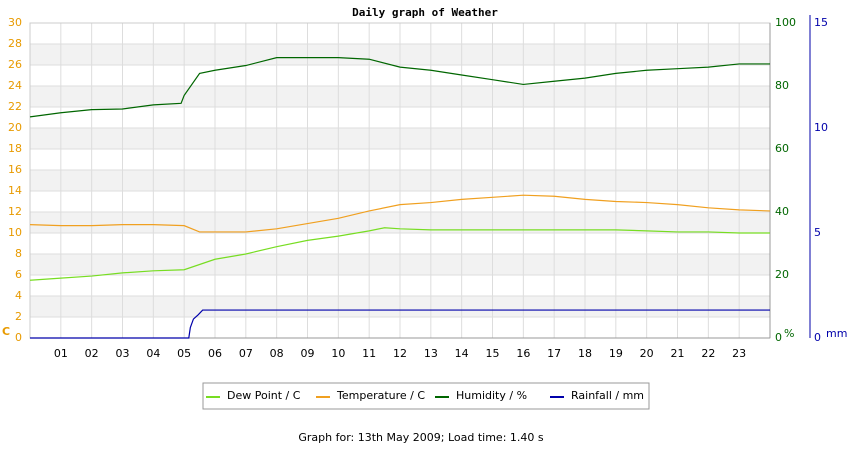 The width and height of the screenshot is (850, 450). I want to click on x-tick-label: 06, so click(215, 353).